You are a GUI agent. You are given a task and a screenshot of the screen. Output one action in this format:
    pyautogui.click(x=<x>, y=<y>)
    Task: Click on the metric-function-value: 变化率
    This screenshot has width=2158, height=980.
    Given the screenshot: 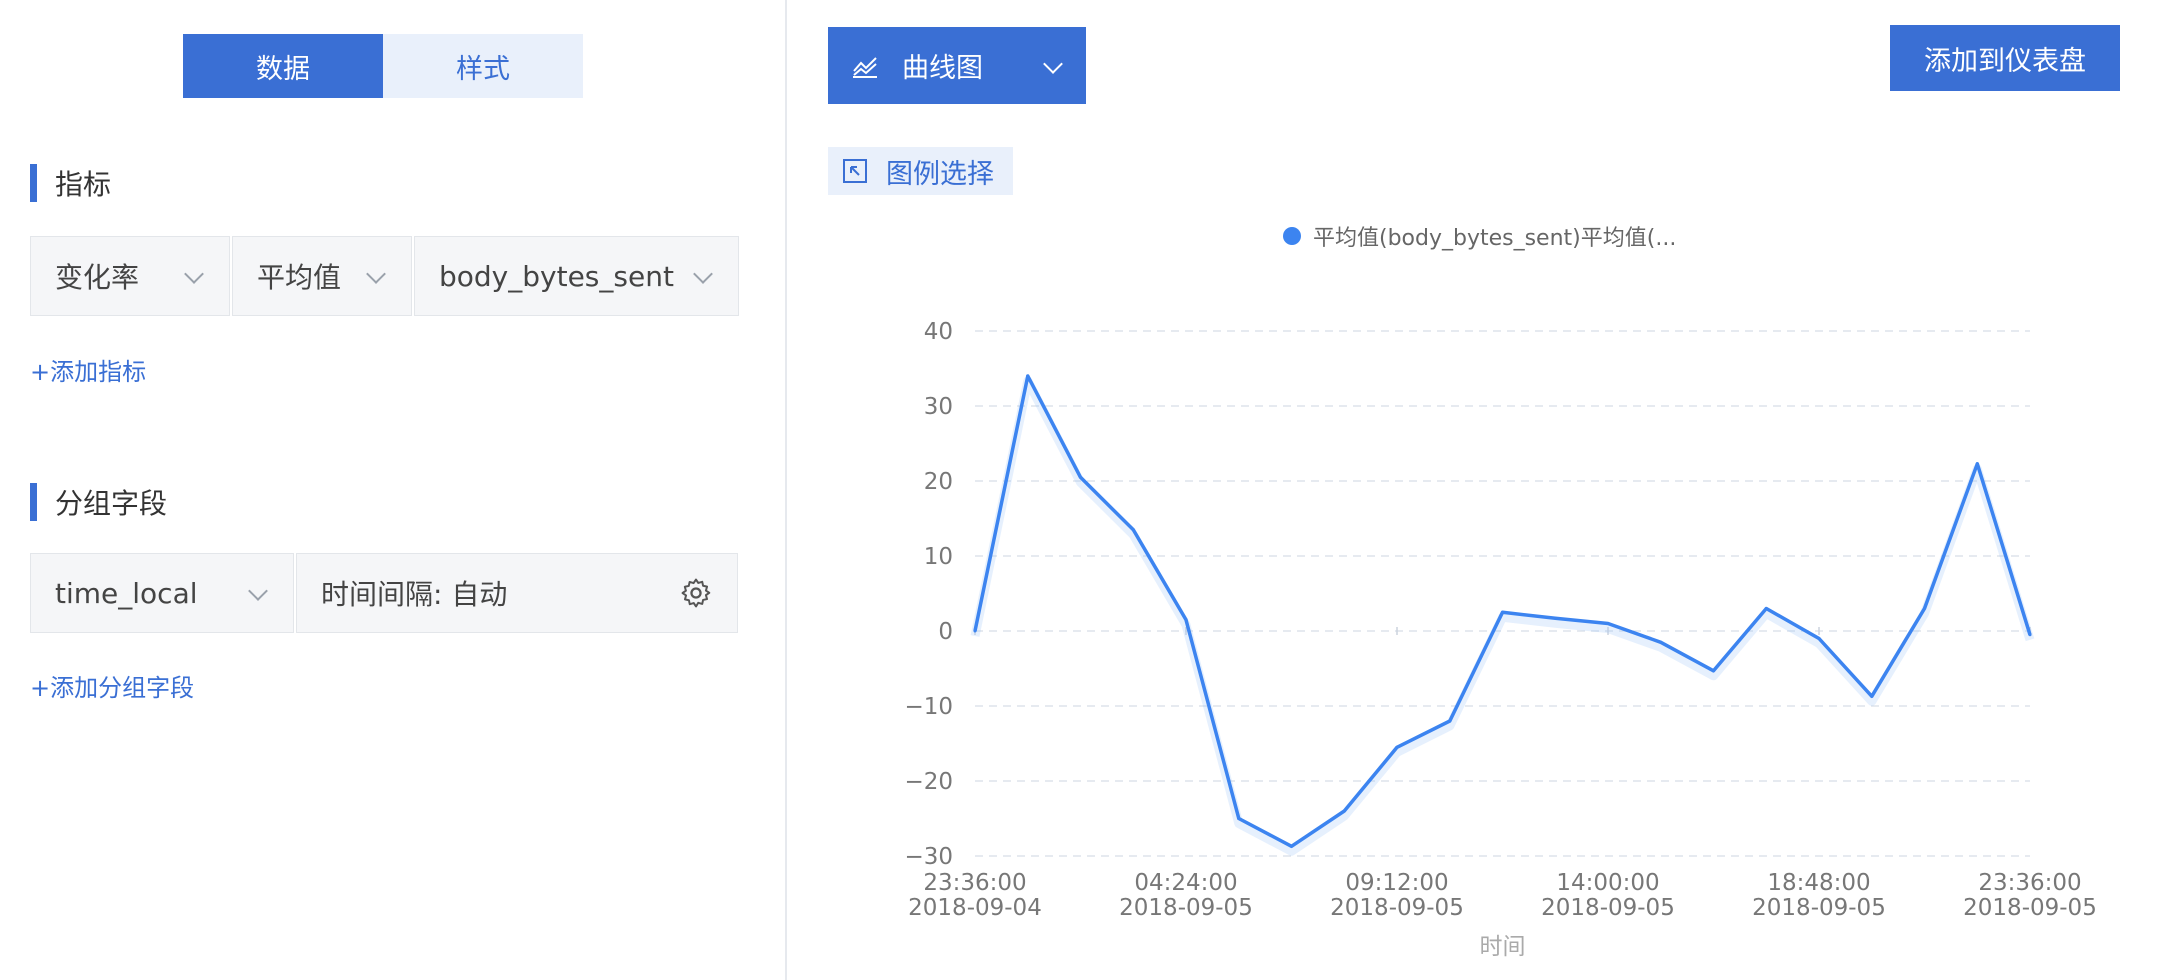 What is the action you would take?
    pyautogui.click(x=97, y=277)
    